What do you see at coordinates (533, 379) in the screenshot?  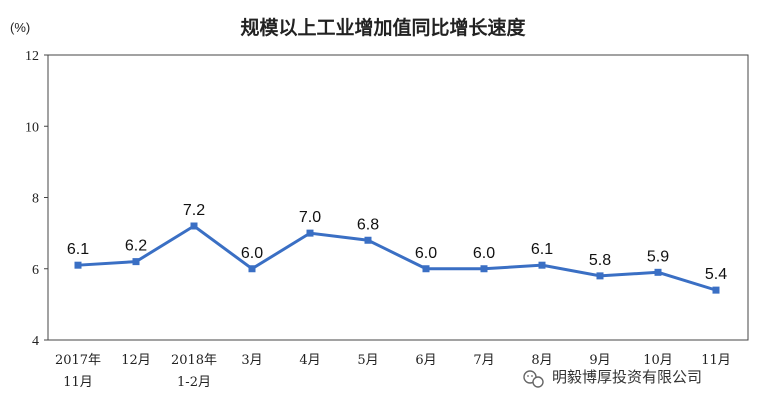 I see `wechat-icon` at bounding box center [533, 379].